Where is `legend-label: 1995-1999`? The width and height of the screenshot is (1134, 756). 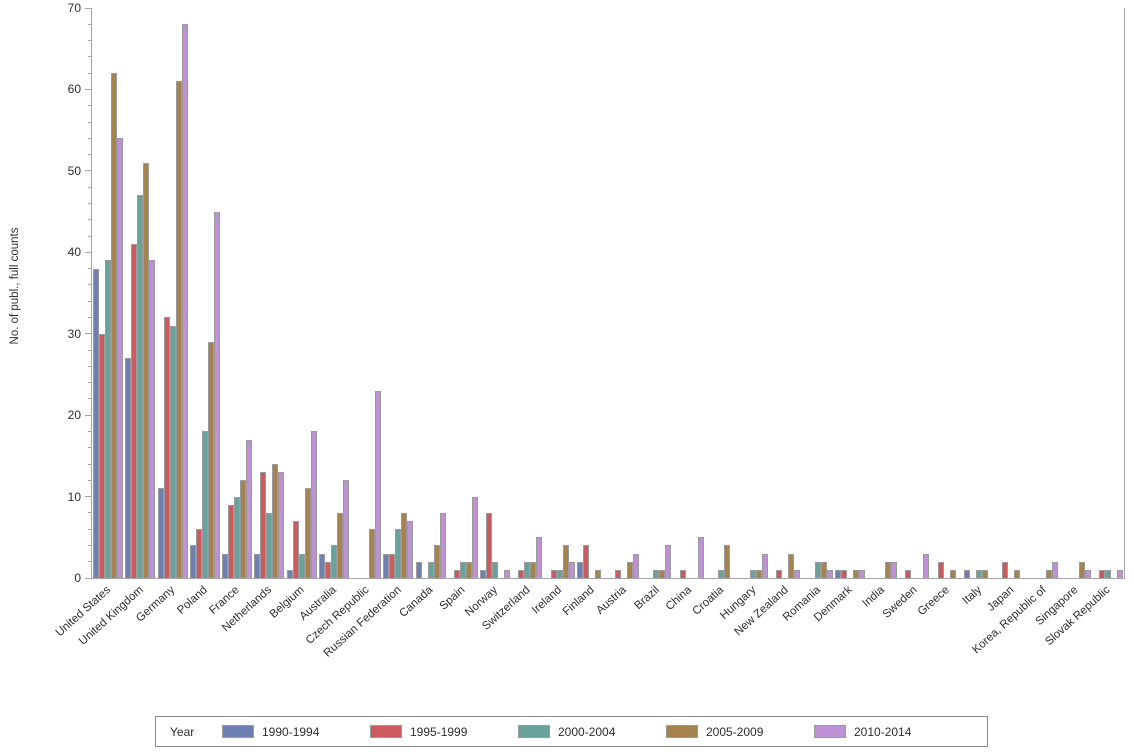 legend-label: 1995-1999 is located at coordinates (439, 731).